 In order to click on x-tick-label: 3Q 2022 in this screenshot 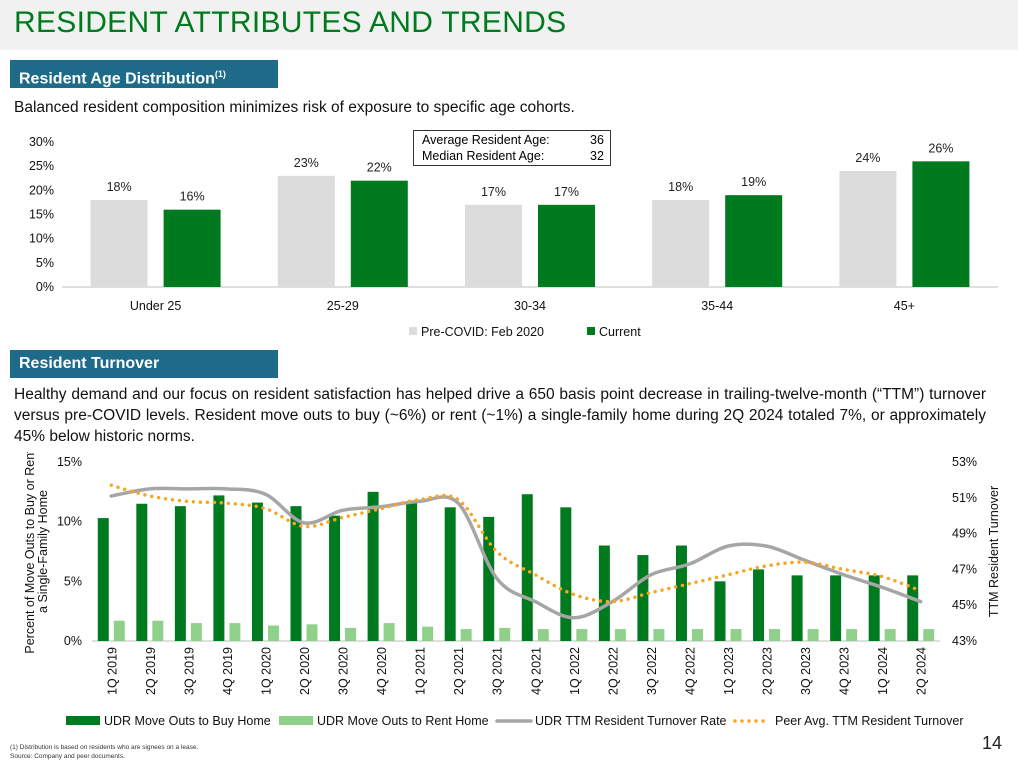, I will do `click(652, 671)`.